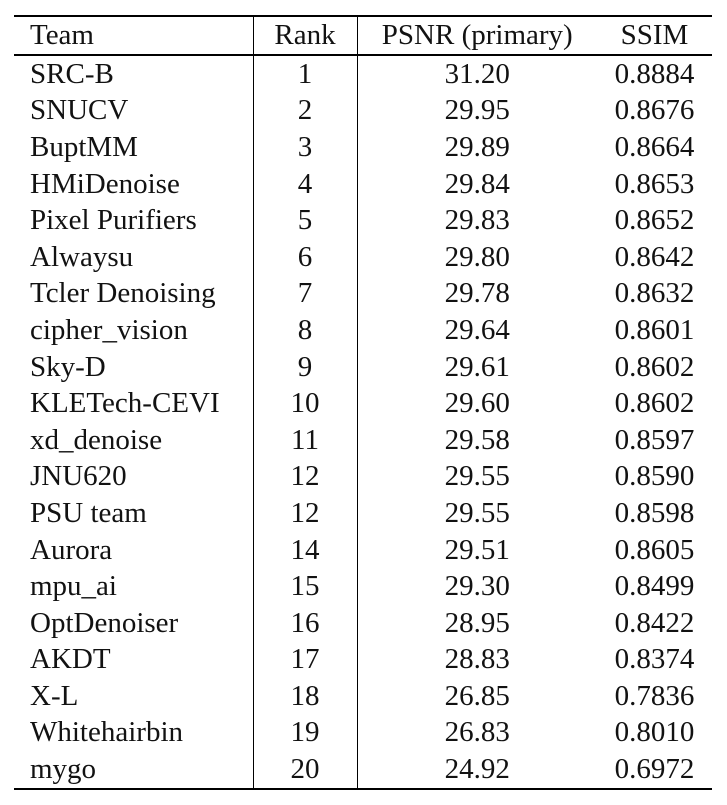  Describe the element at coordinates (134, 403) in the screenshot. I see `team-cell: KLETech-CEVI` at that location.